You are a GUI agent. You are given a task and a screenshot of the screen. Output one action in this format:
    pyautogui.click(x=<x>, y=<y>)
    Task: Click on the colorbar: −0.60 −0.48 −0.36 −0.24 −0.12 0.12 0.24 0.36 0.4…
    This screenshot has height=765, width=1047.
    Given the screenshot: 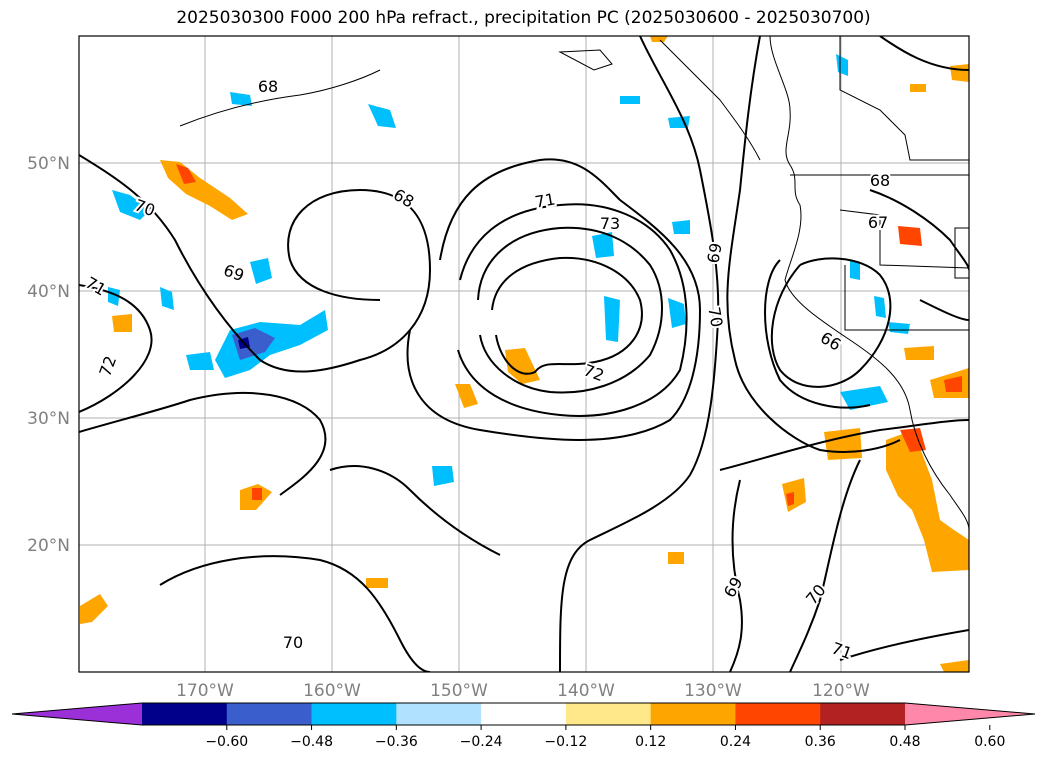 What is the action you would take?
    pyautogui.click(x=523, y=726)
    